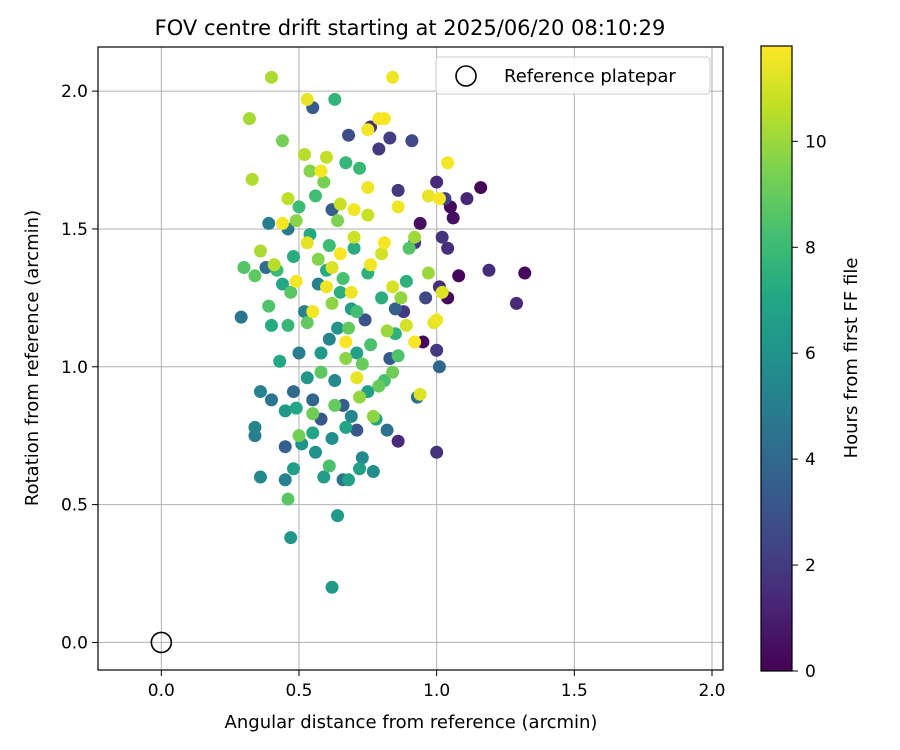  I want to click on colorbar-tick-label: 10, so click(816, 142).